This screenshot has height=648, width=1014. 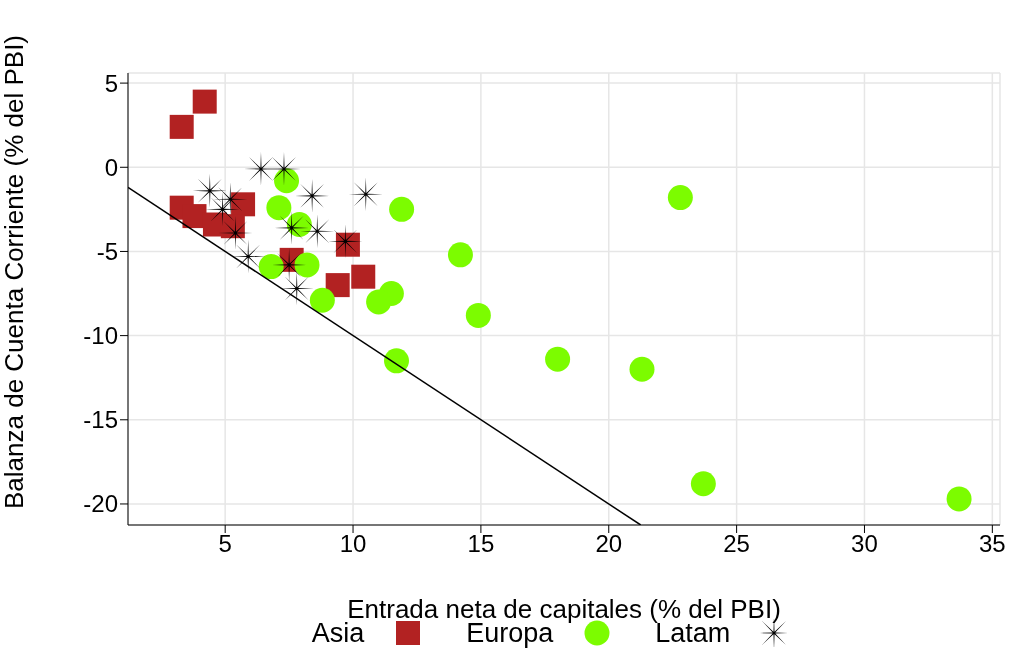 I want to click on x-tick-label: 10, so click(x=353, y=544).